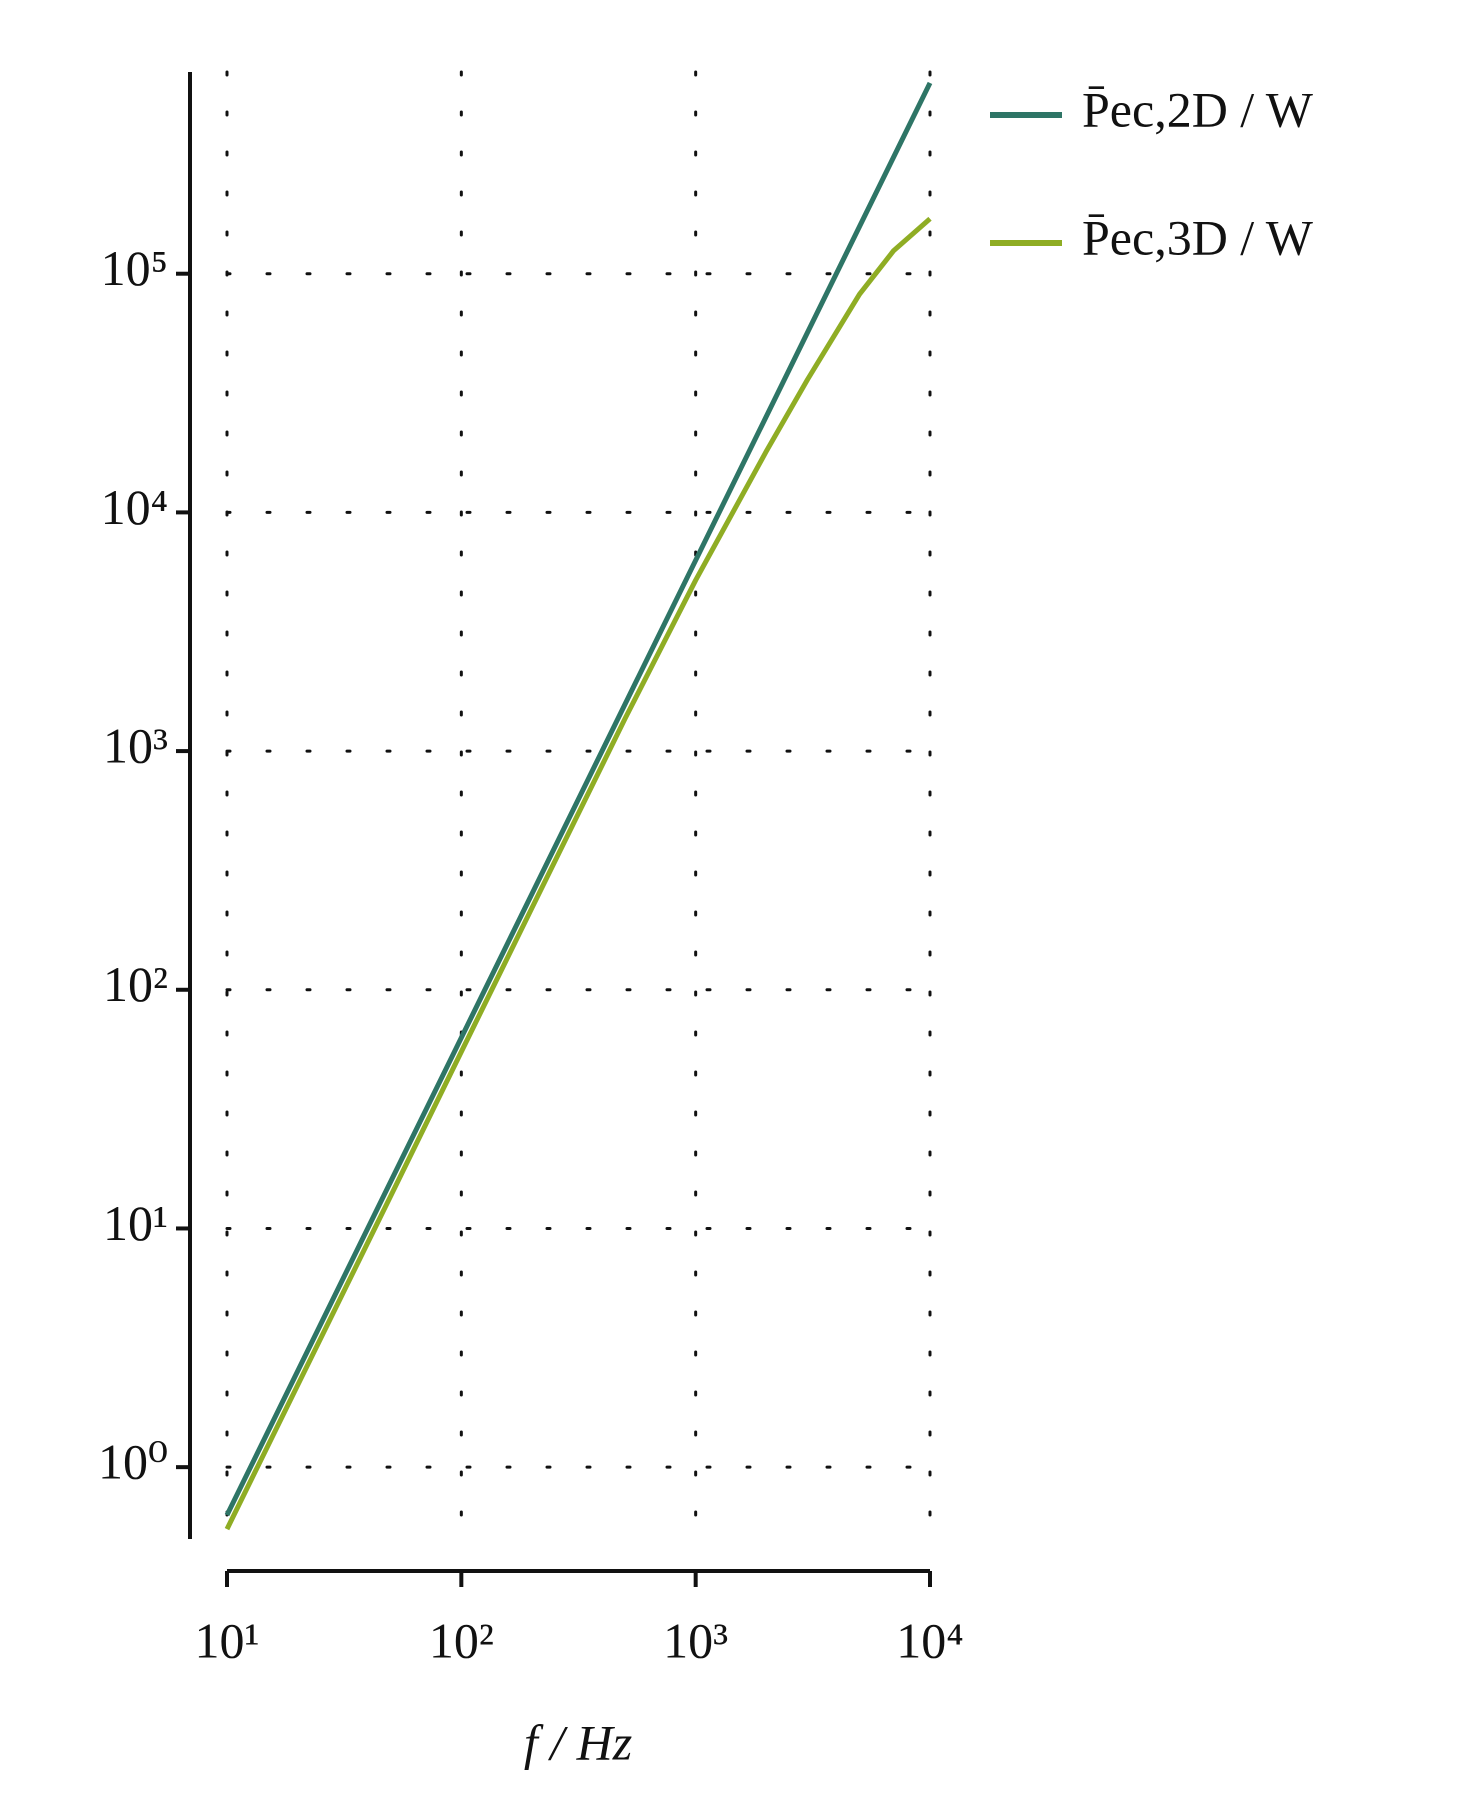 This screenshot has height=1808, width=1465. Describe the element at coordinates (1198, 237) in the screenshot. I see `legend-label: P̄ec,3D / W` at that location.